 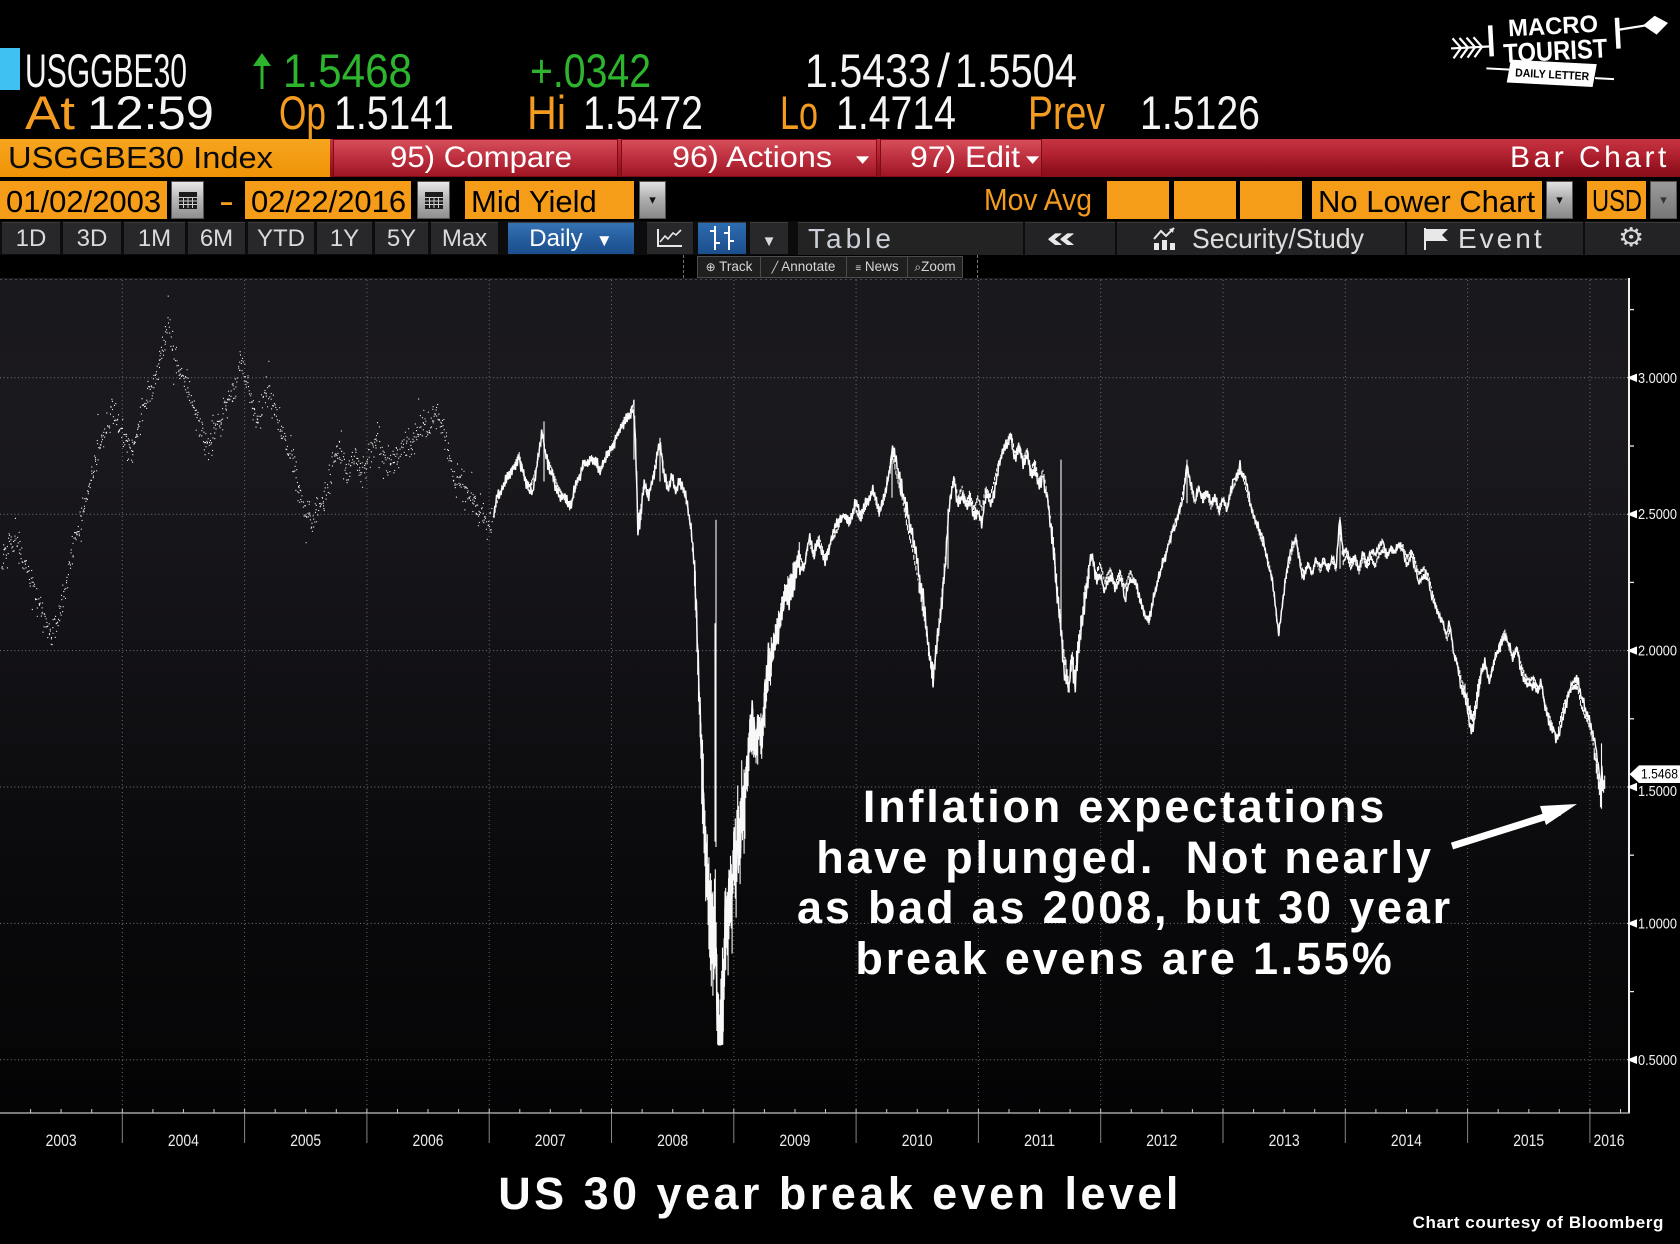 I want to click on svg-text: 2016, so click(x=1609, y=1141).